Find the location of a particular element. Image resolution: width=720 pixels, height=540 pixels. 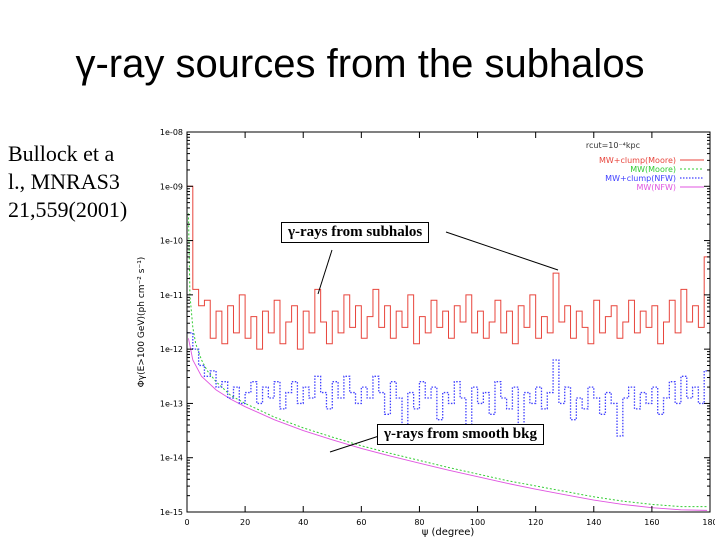

series-line-mw-clump-nfw is located at coordinates (448, 384).